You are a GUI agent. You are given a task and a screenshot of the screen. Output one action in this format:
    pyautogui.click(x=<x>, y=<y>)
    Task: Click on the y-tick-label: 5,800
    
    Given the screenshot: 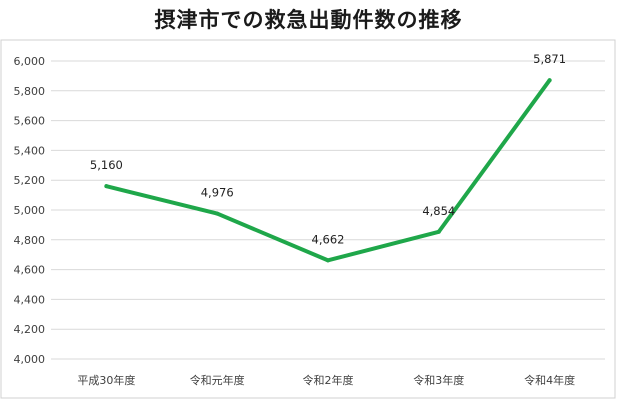 What is the action you would take?
    pyautogui.click(x=30, y=91)
    